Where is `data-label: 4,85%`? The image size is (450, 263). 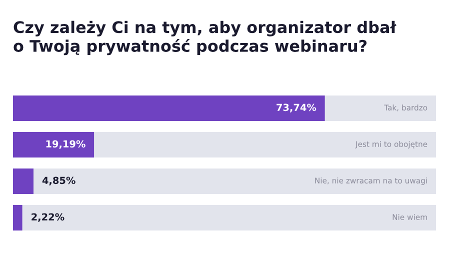
data-label: 4,85% is located at coordinates (59, 181).